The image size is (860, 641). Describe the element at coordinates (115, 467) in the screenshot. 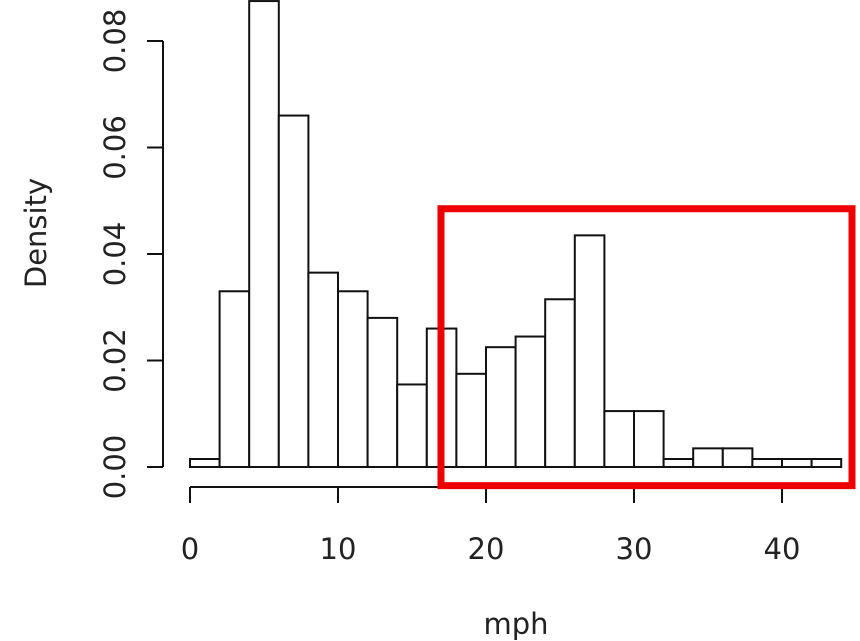

I see `y-tick-label: 0.00` at that location.